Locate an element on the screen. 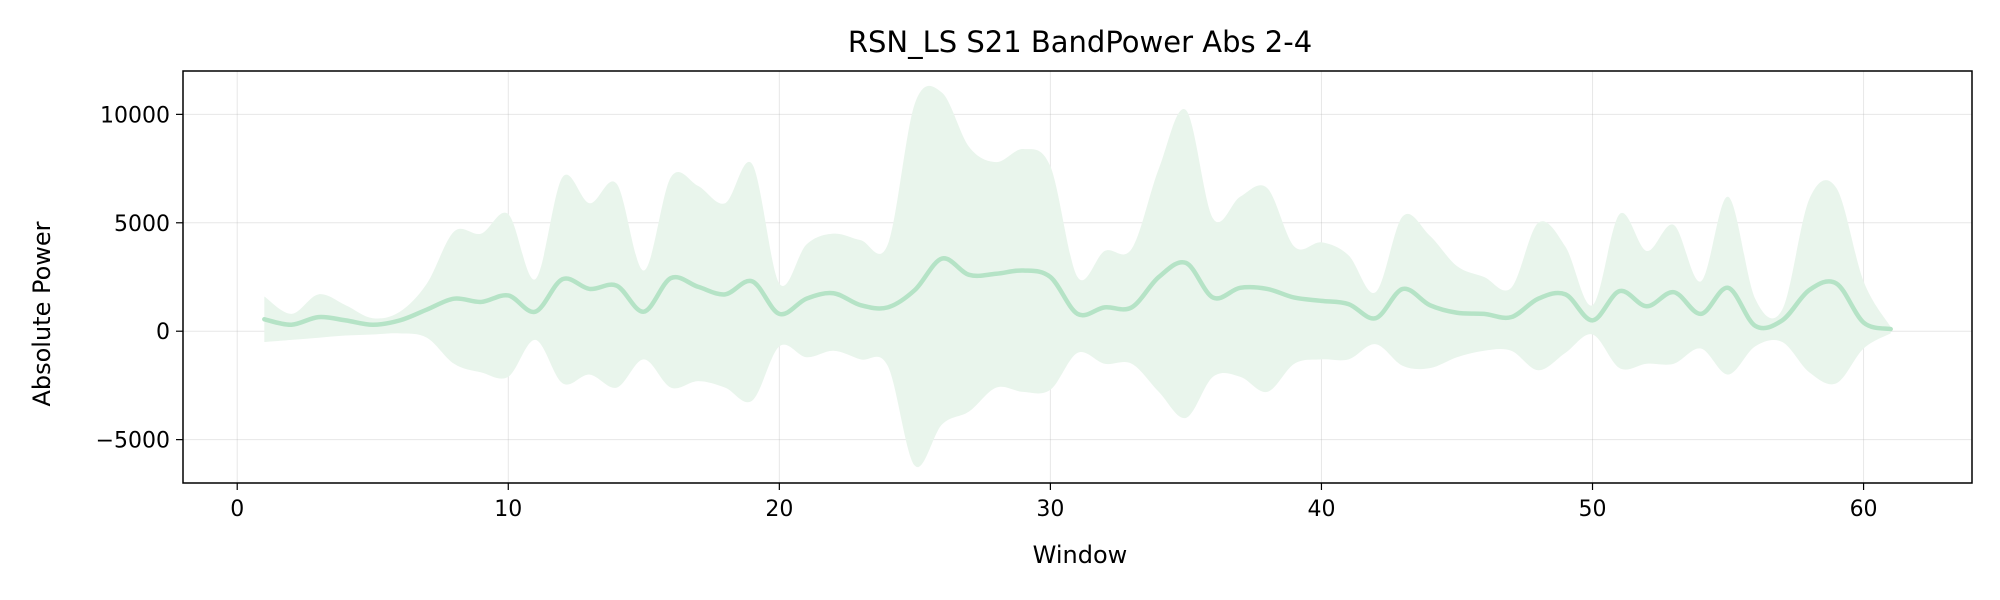  x-tick-label: 30 is located at coordinates (1050, 509).